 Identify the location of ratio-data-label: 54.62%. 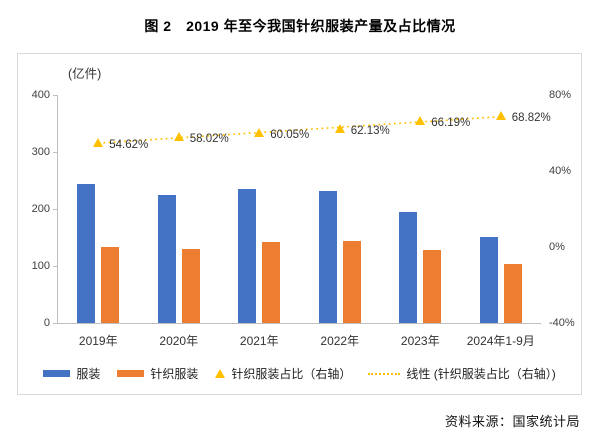
(129, 145).